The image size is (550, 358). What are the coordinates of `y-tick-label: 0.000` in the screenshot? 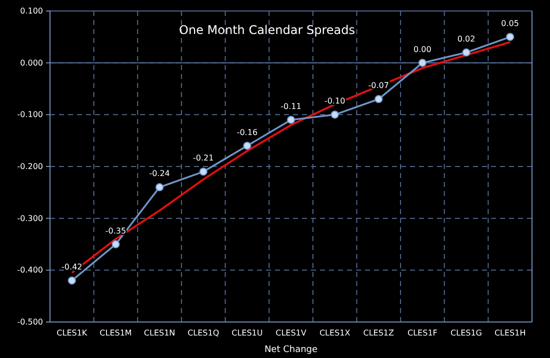 It's located at (31, 63).